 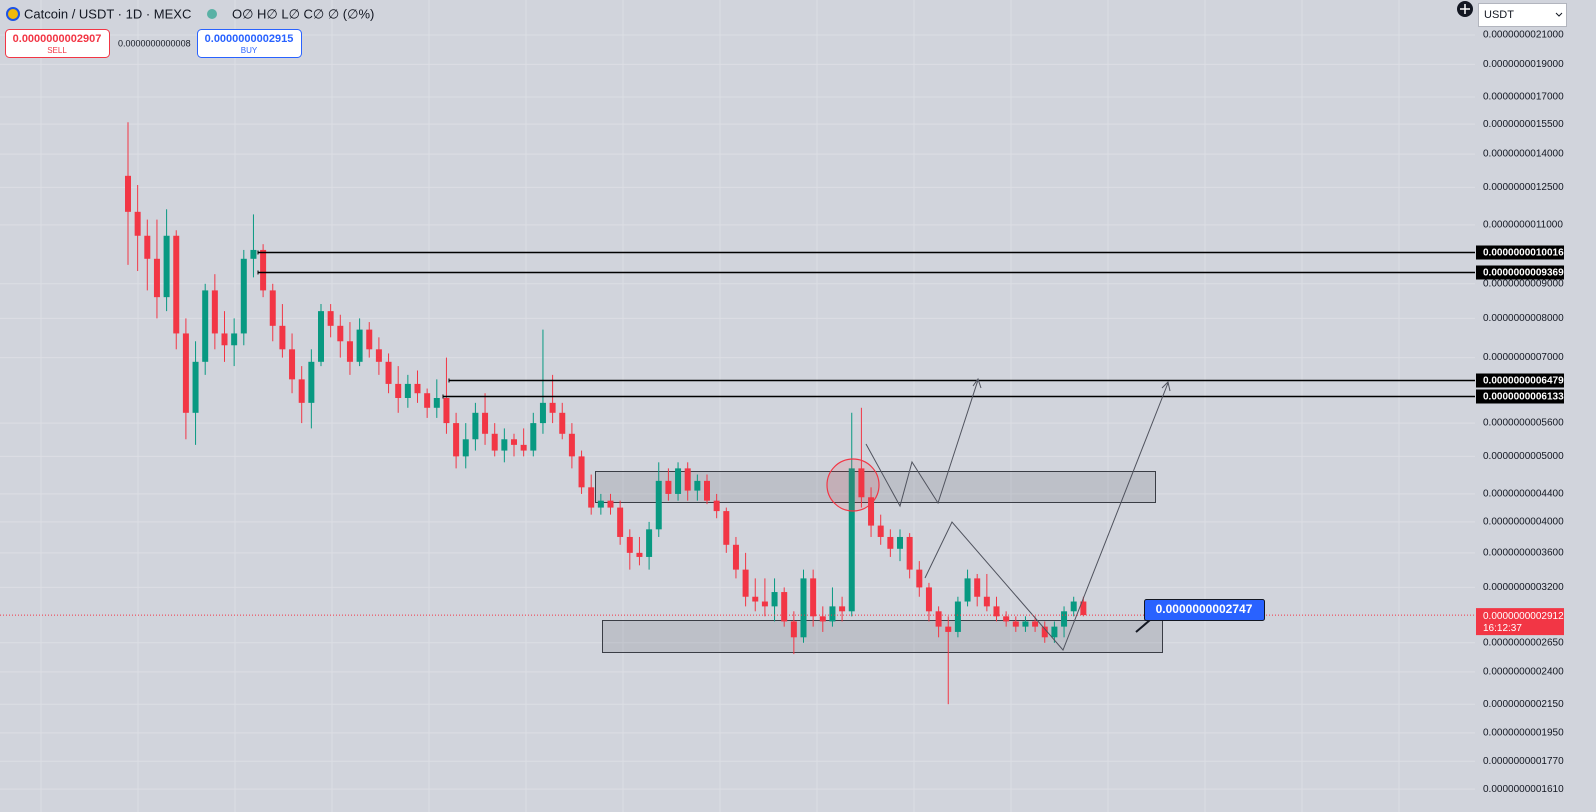 I want to click on countdown: 16:12:37, so click(x=1502, y=628).